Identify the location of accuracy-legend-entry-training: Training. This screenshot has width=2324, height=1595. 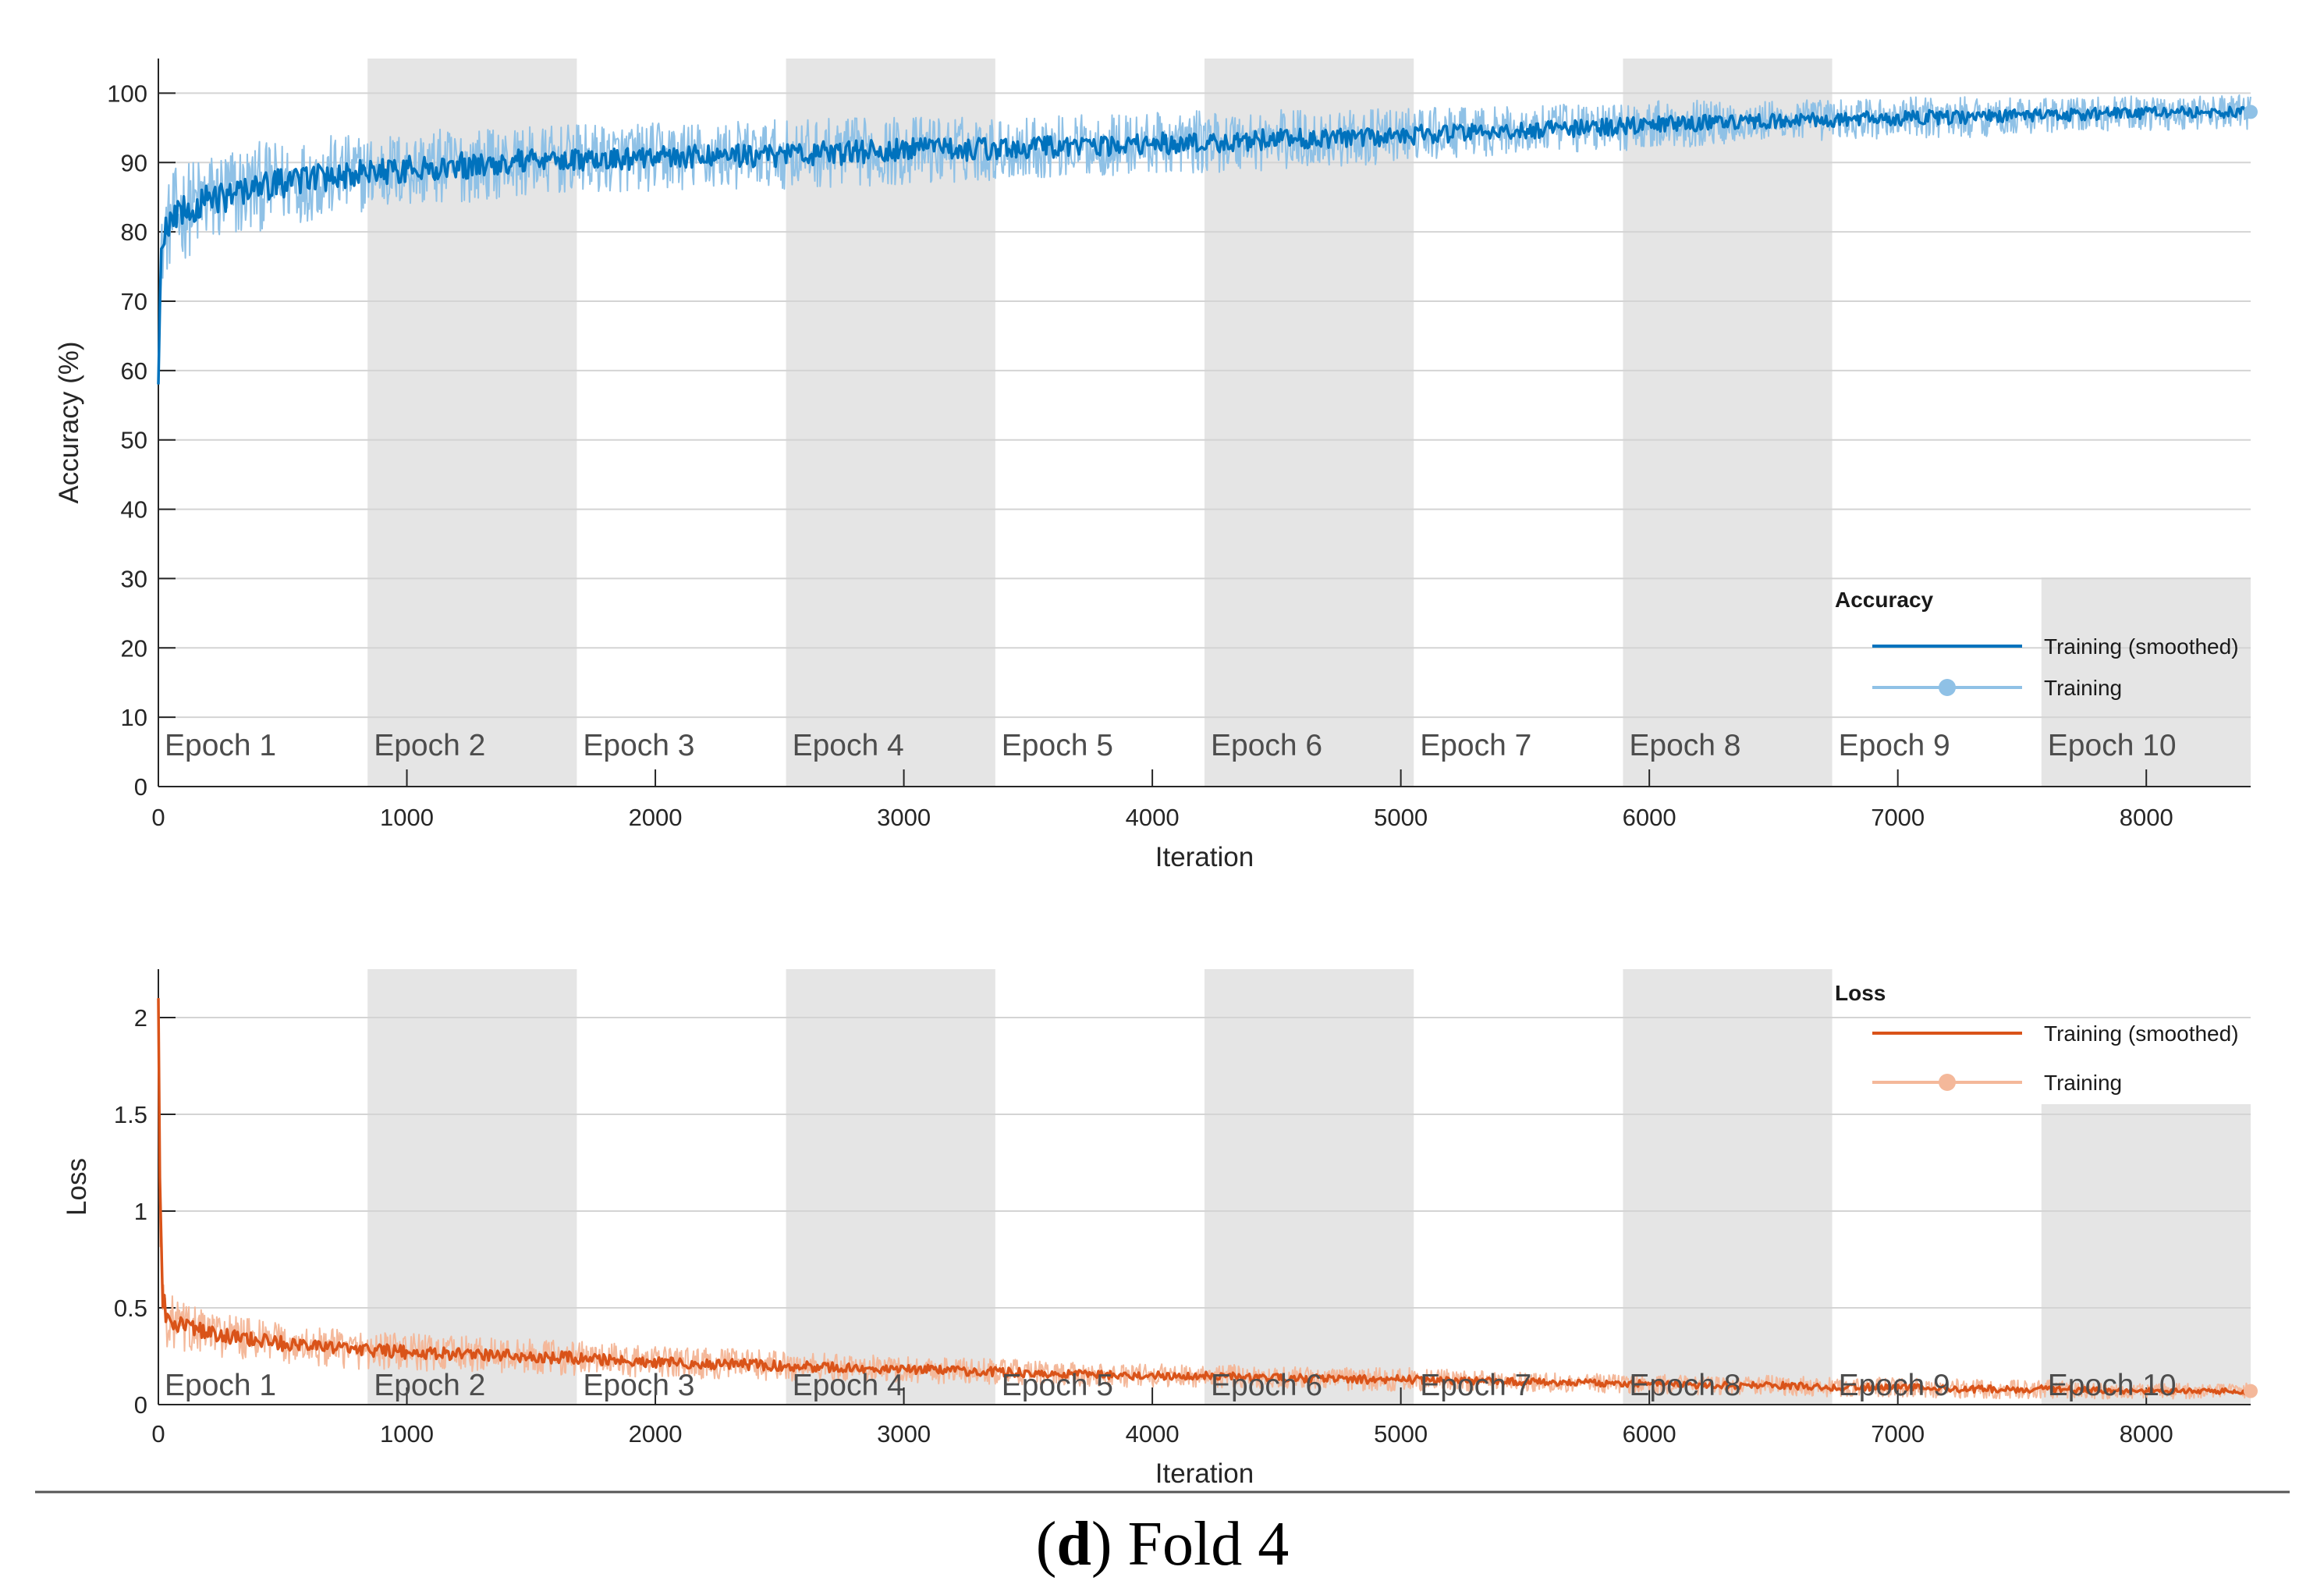
(2083, 688).